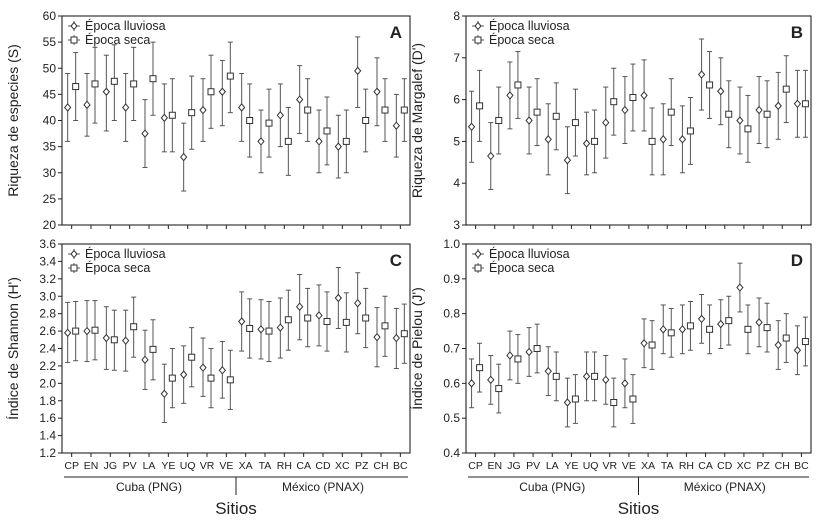 The height and width of the screenshot is (520, 825). What do you see at coordinates (451, 418) in the screenshot?
I see `panel-d-ytick-label: 0.5` at bounding box center [451, 418].